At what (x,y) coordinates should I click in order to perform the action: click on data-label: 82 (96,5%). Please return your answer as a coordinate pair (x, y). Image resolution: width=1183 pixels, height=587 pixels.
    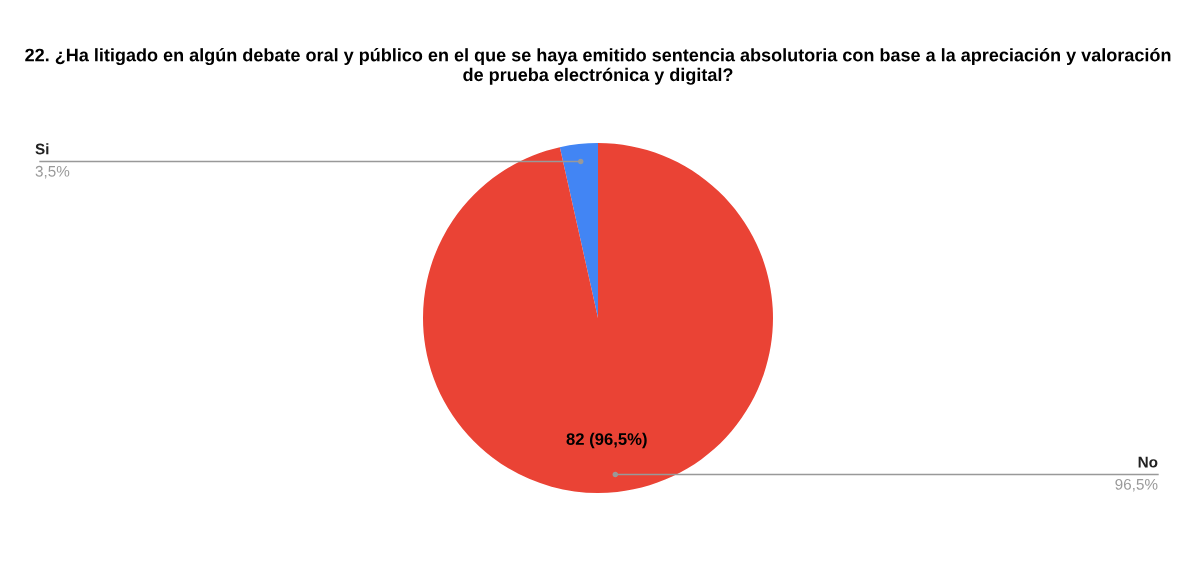
    Looking at the image, I should click on (606, 440).